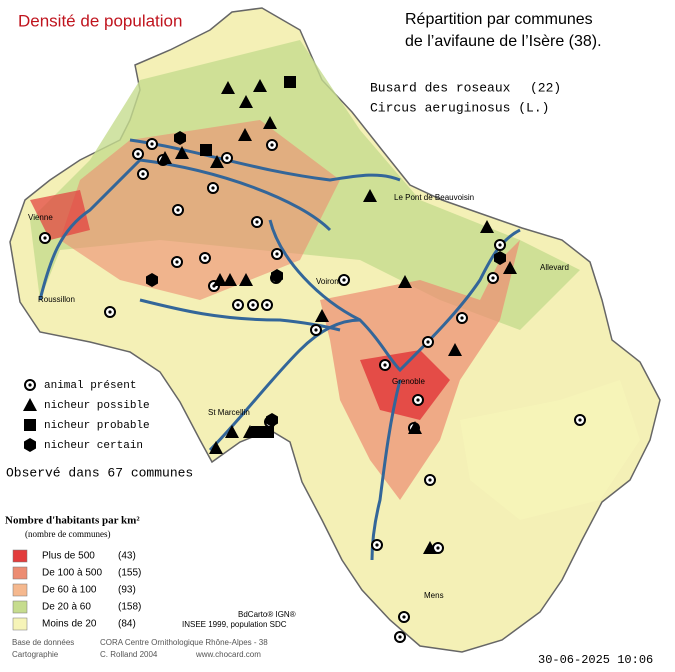 The width and height of the screenshot is (675, 672). I want to click on symbol-label: nicheur probable, so click(97, 426).